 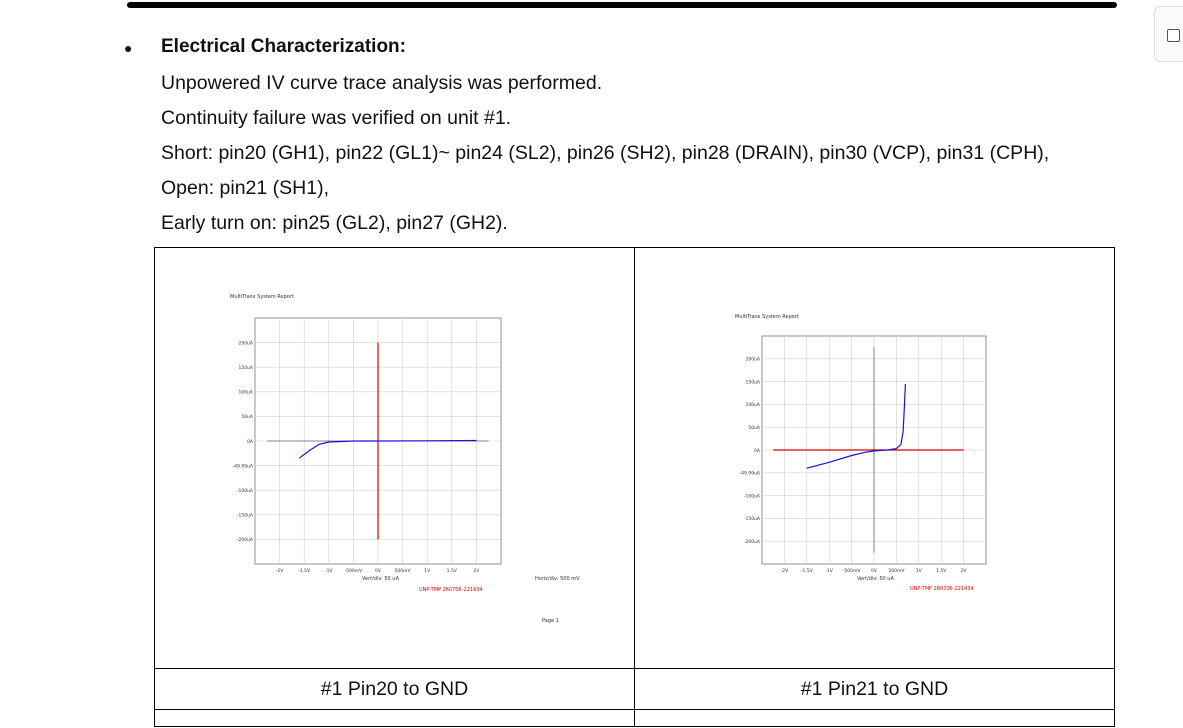 I want to click on top-rule, so click(x=622, y=5).